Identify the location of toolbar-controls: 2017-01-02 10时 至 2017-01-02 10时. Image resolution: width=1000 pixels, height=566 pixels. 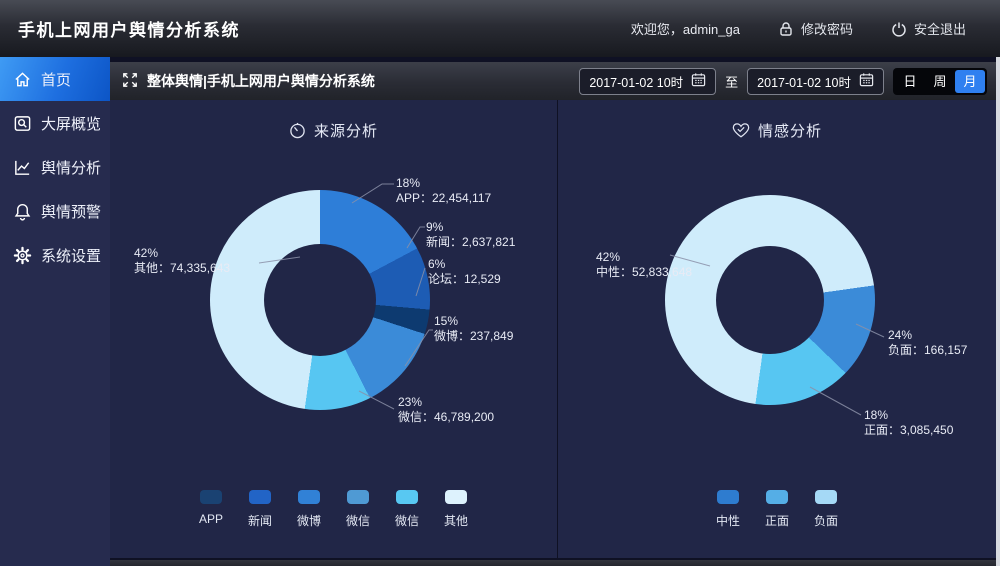
(783, 81).